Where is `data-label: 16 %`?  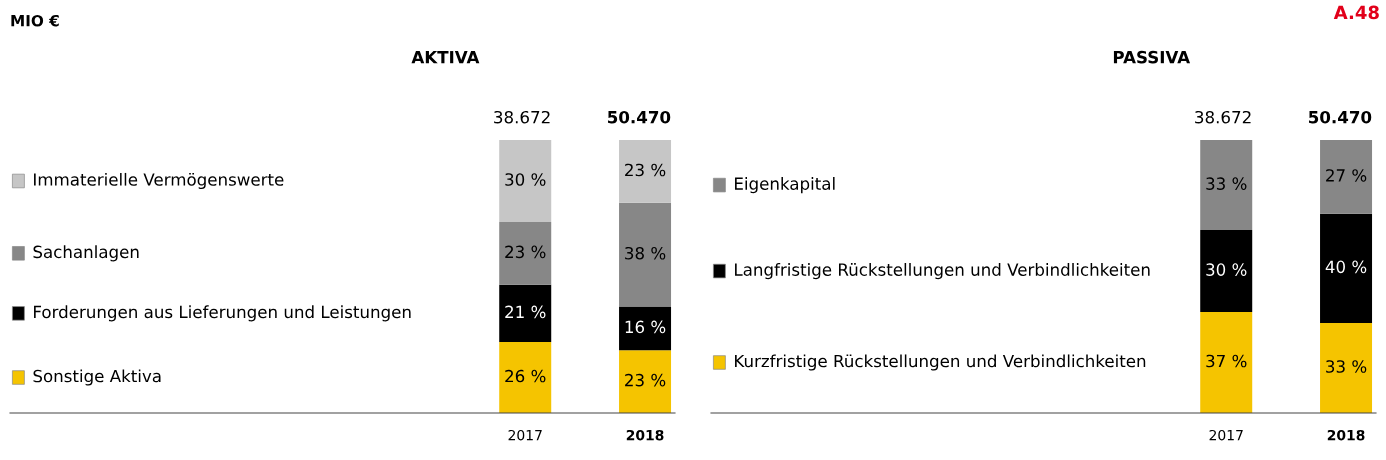 data-label: 16 % is located at coordinates (645, 327).